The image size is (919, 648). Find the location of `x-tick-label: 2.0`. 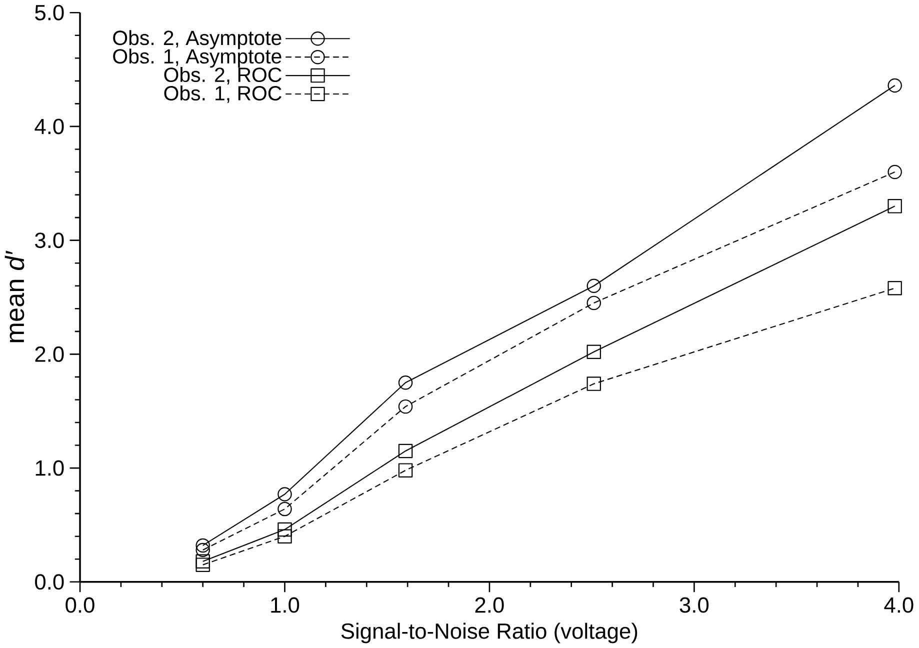

x-tick-label: 2.0 is located at coordinates (489, 605).